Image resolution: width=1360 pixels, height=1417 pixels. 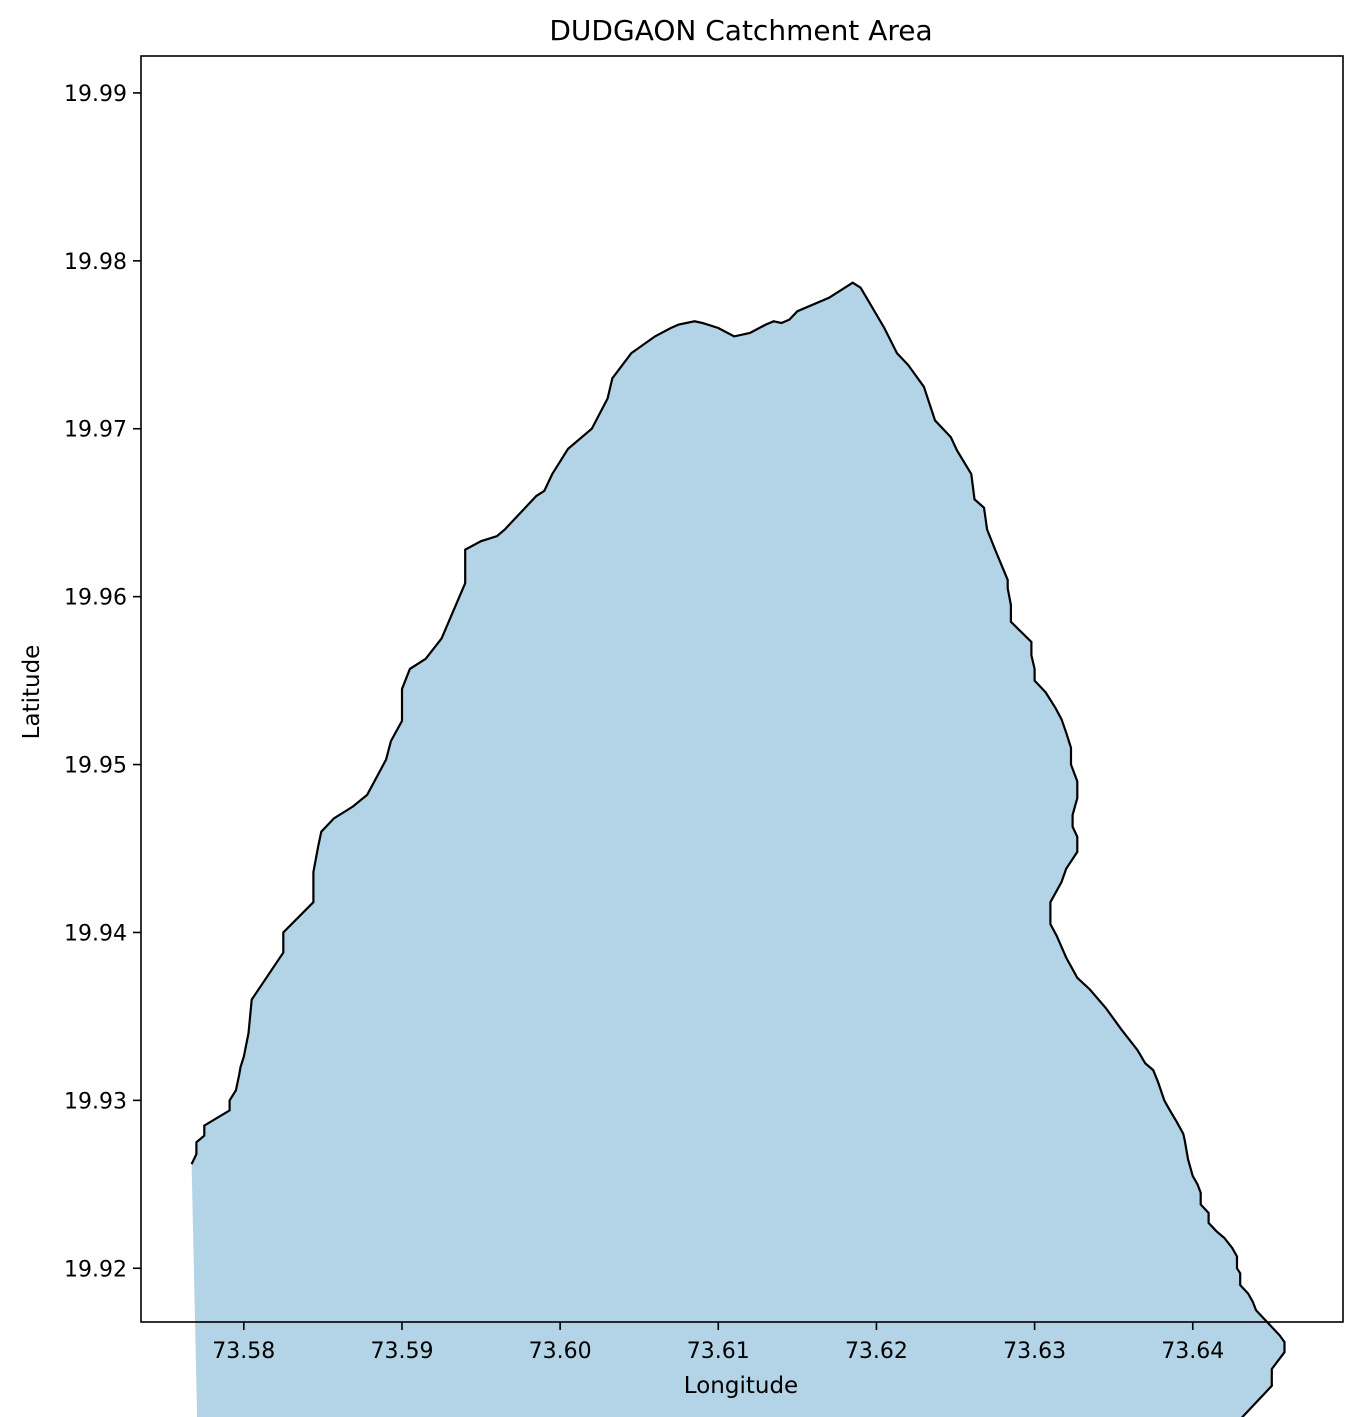 I want to click on x-tick-label: 73.63, so click(x=1034, y=1351).